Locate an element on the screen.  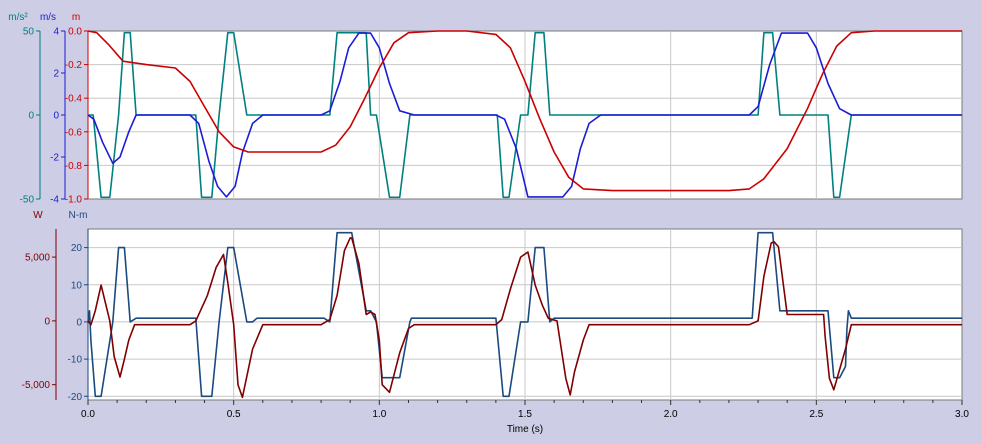
y-tick-label-pos: -1.0 is located at coordinates (74, 200).